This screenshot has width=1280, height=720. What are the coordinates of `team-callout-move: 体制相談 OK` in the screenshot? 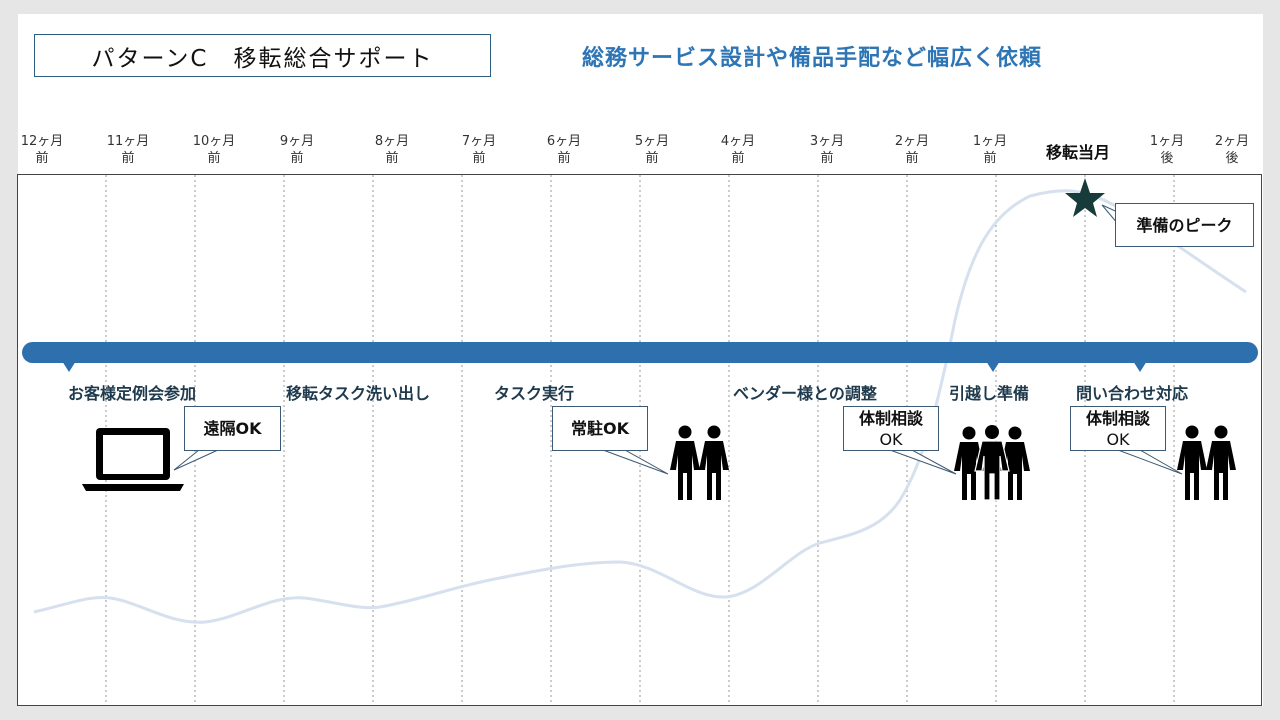 It's located at (891, 428).